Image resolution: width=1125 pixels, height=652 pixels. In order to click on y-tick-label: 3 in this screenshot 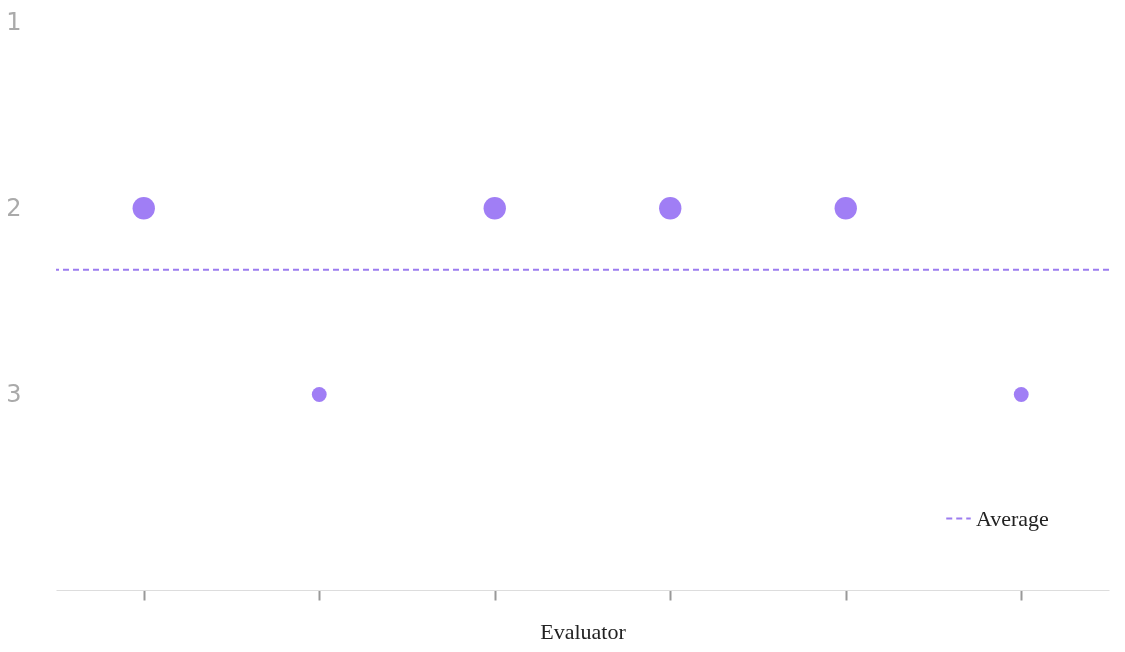, I will do `click(14, 393)`.